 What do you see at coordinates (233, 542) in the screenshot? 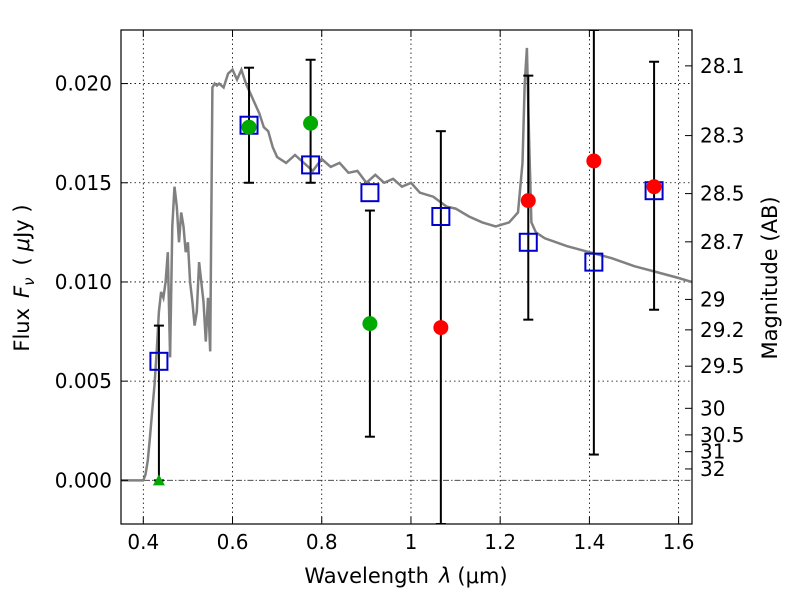
I see `x-tick-label: 0.6` at bounding box center [233, 542].